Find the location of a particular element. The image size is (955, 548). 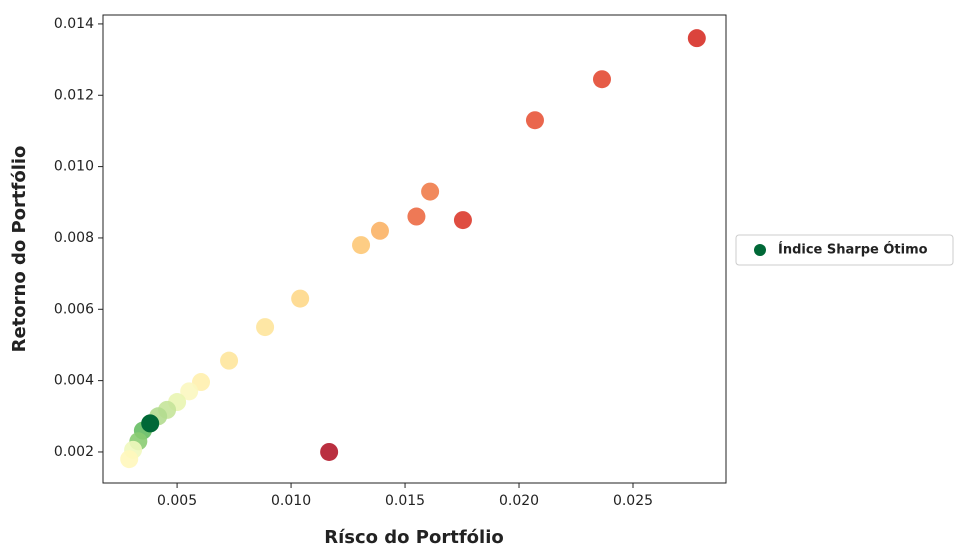

y-tick-label: 0.014 is located at coordinates (74, 24).